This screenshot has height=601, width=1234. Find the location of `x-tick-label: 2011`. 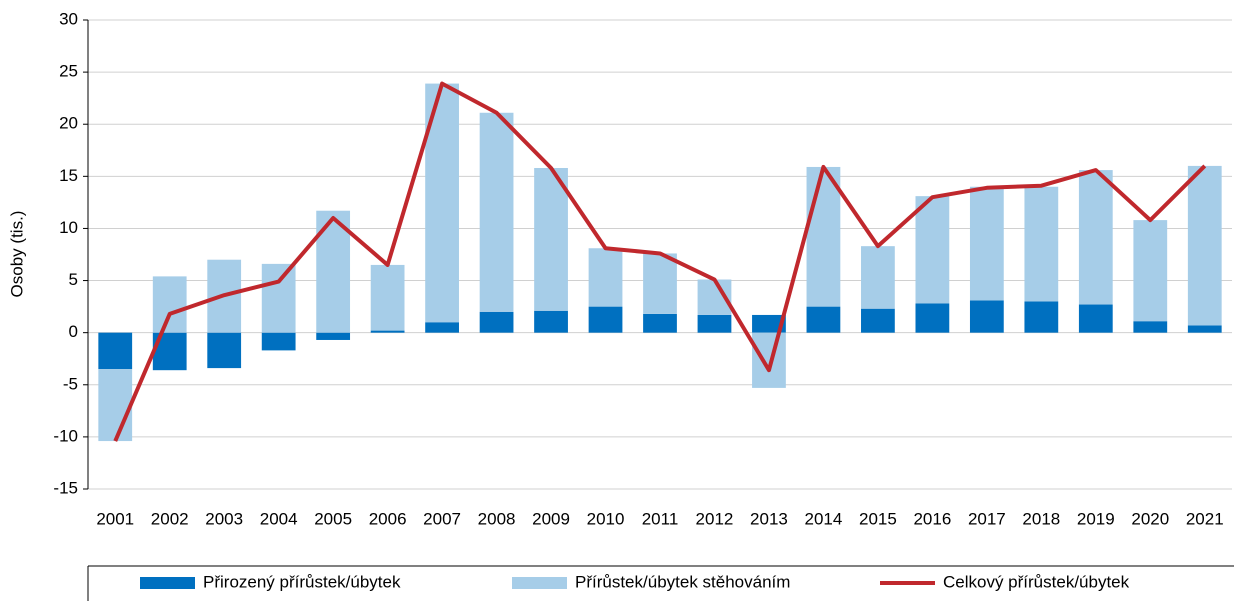

x-tick-label: 2011 is located at coordinates (660, 518).